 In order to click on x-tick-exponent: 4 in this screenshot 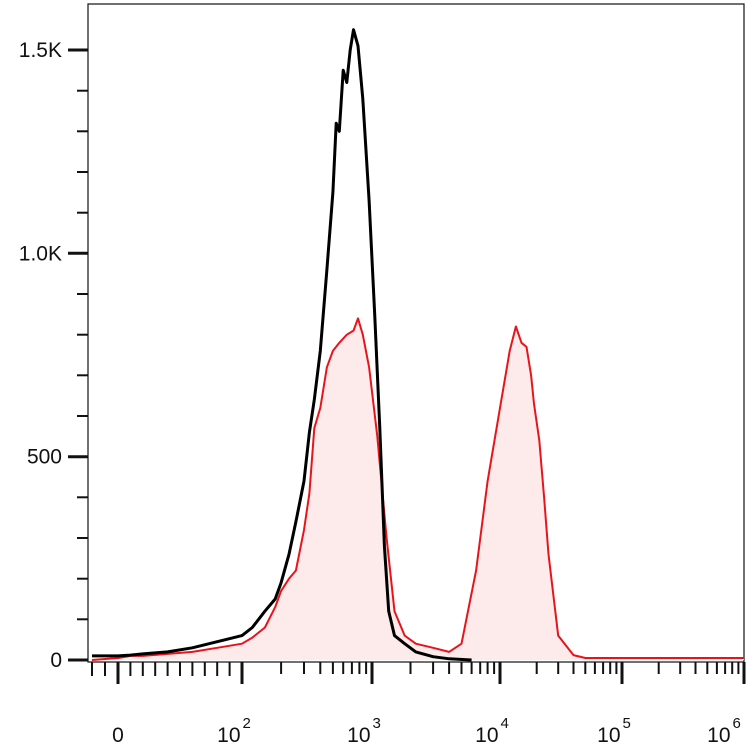, I will do `click(505, 723)`.